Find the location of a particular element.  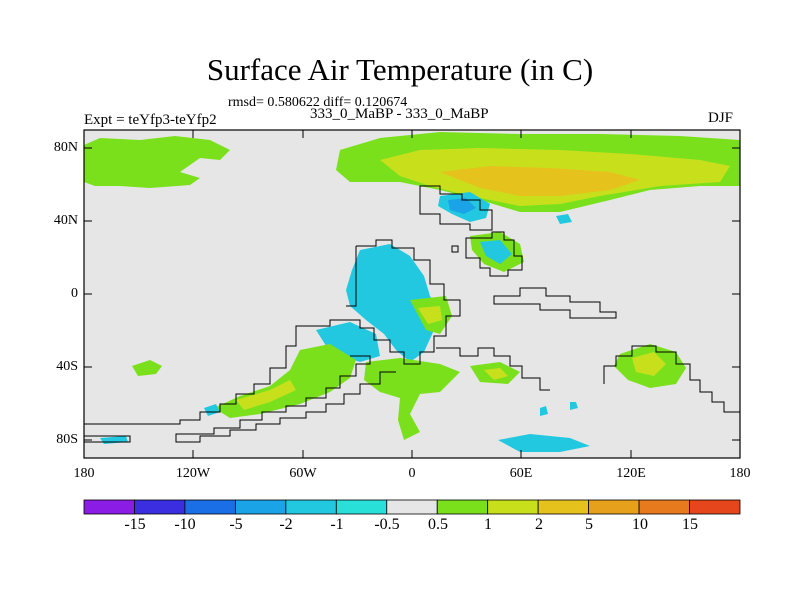

antarctic-cold-patch is located at coordinates (544, 443).